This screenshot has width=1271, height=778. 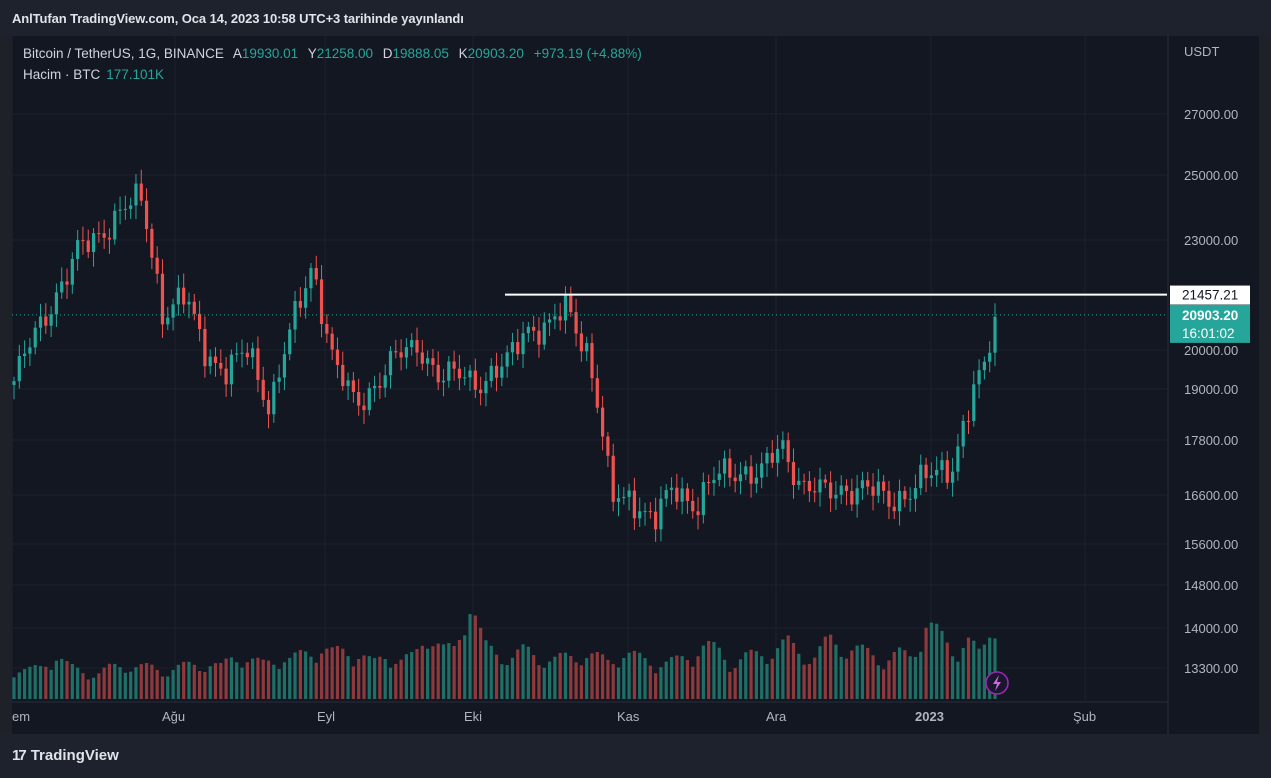 What do you see at coordinates (1208, 333) in the screenshot?
I see `countdown-value: 16:01:02` at bounding box center [1208, 333].